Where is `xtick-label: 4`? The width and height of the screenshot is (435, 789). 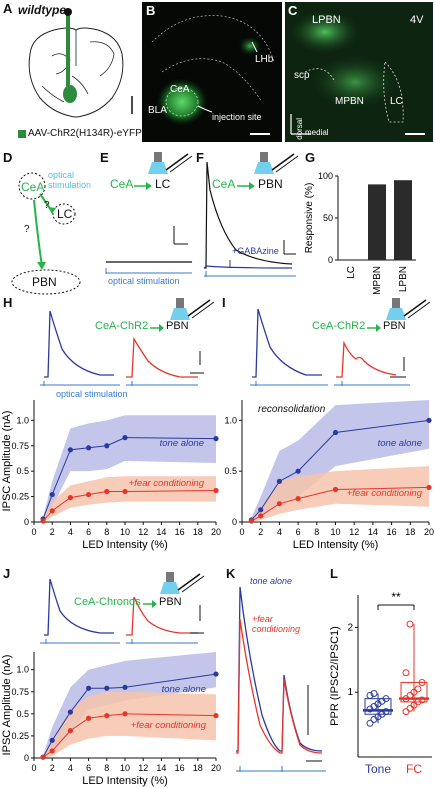 xtick-label: 4 is located at coordinates (279, 532).